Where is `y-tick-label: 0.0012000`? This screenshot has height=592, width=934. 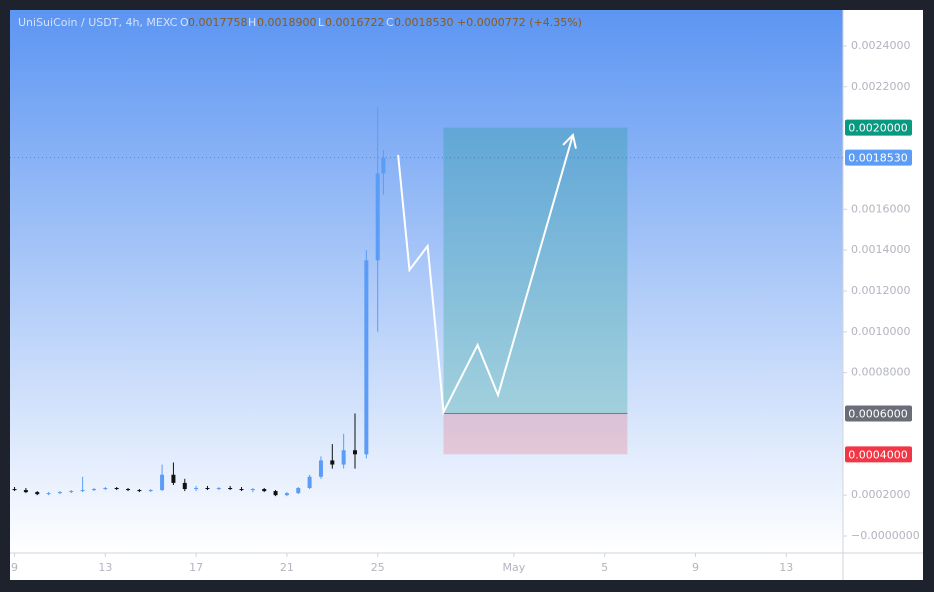 y-tick-label: 0.0012000 is located at coordinates (881, 290).